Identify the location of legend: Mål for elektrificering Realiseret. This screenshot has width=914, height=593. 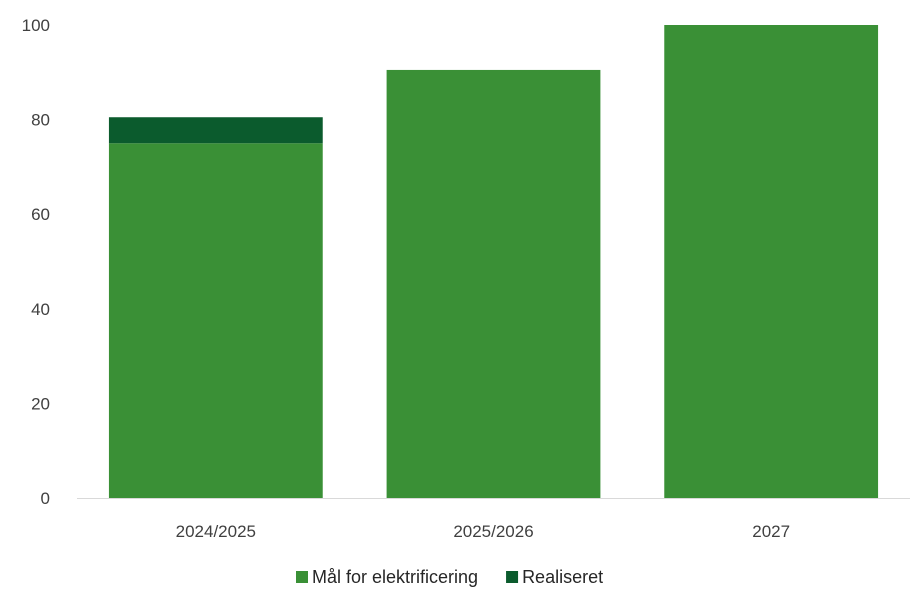
(449, 577).